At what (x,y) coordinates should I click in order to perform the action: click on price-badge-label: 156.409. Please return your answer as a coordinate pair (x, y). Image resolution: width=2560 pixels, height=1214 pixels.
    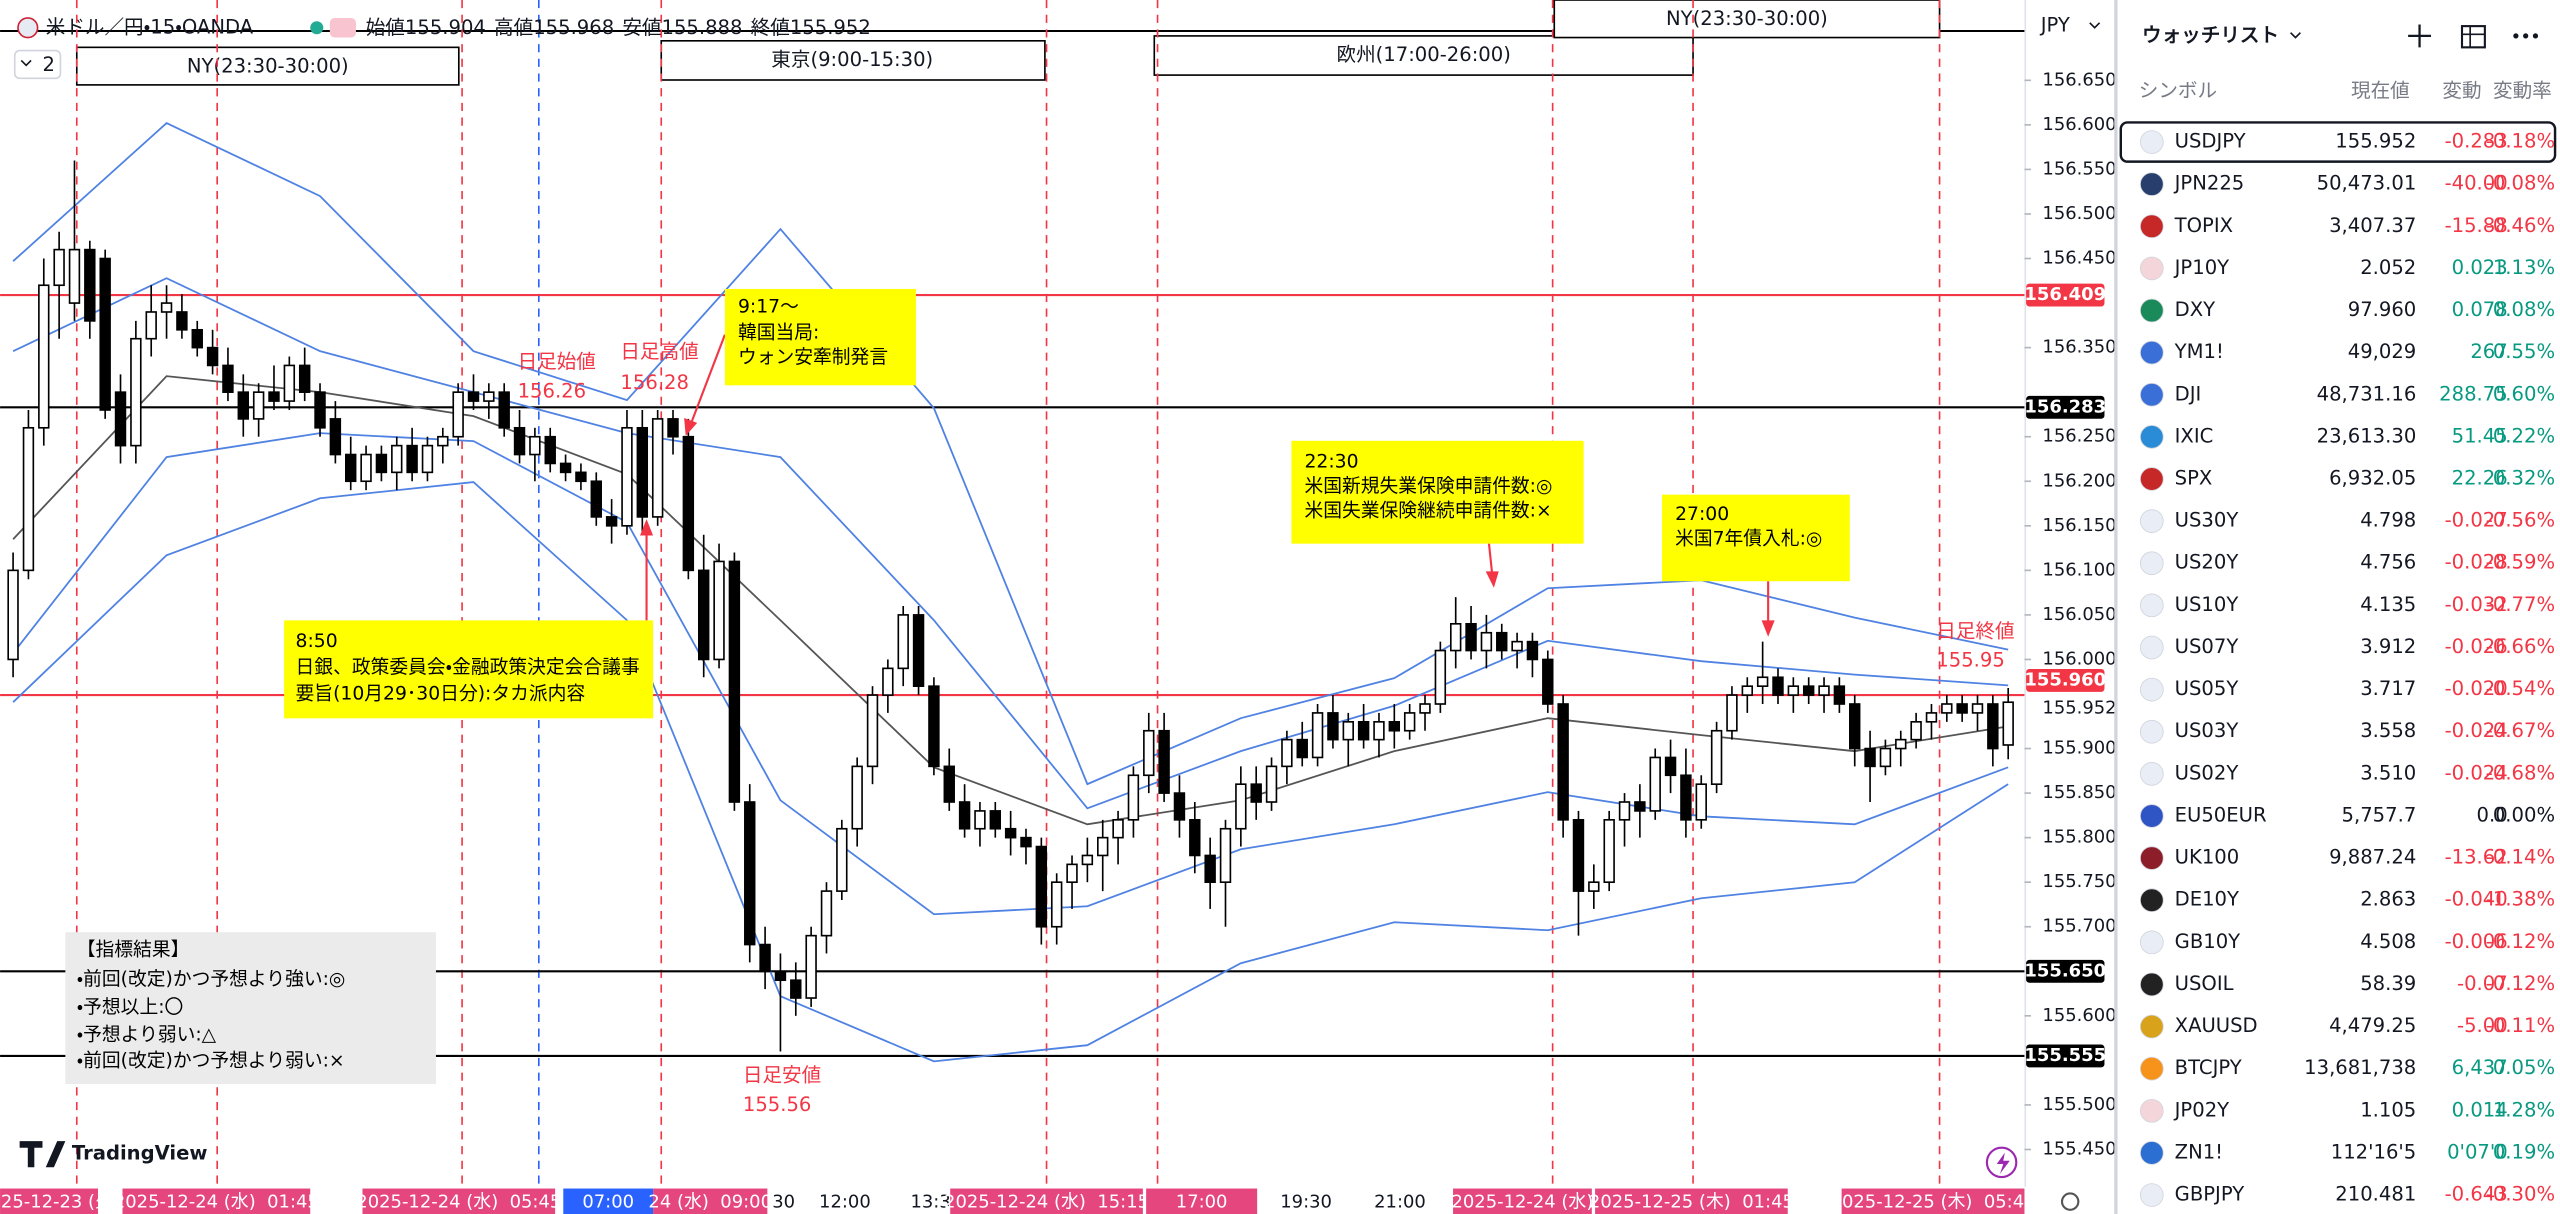
    Looking at the image, I should click on (2065, 294).